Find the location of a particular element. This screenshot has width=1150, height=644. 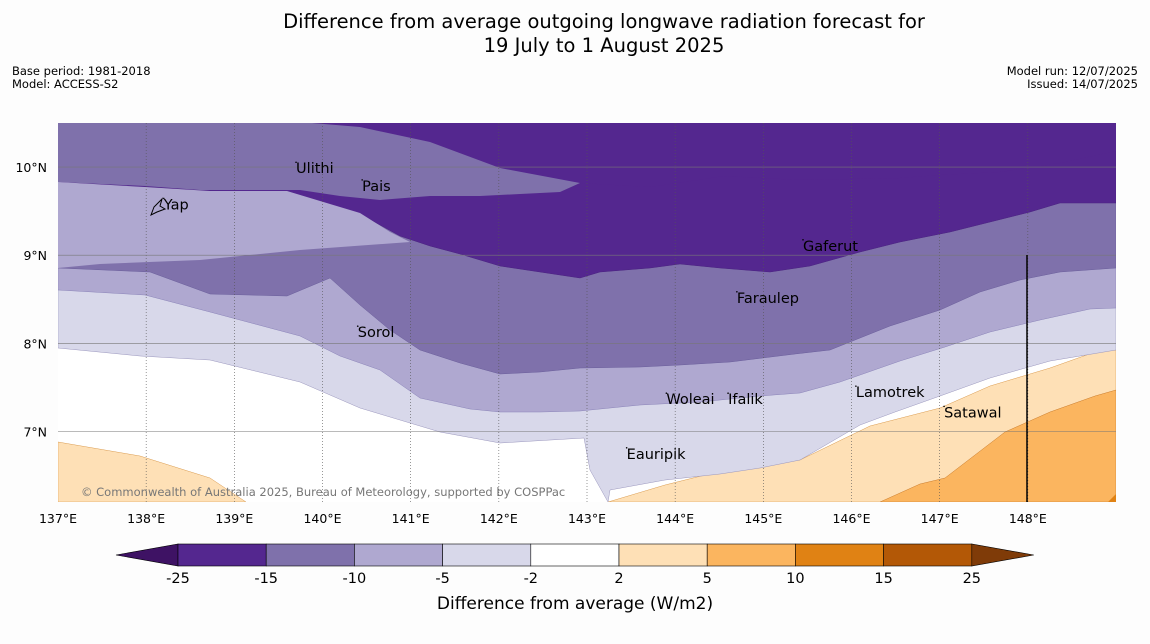

model-run: Model run: 12/07/2025 is located at coordinates (1072, 71).